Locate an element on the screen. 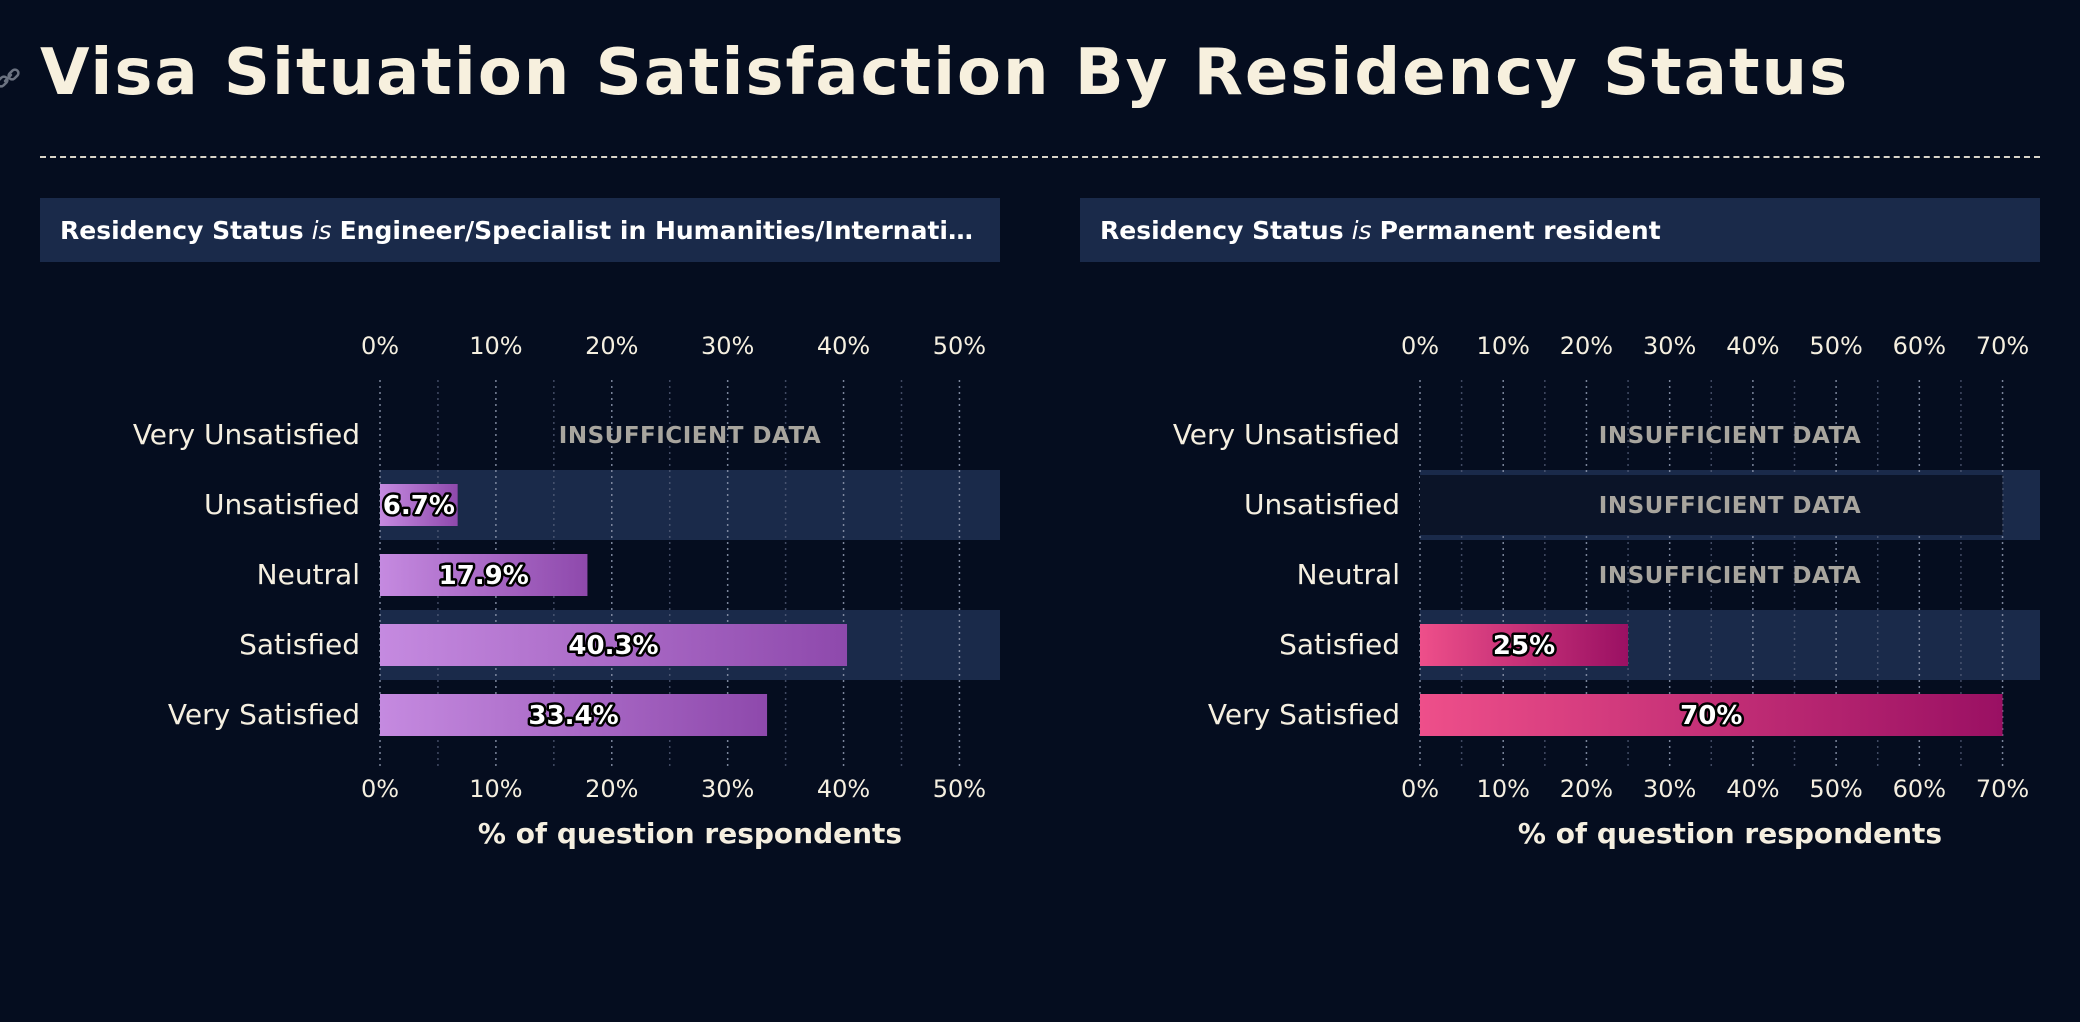 The height and width of the screenshot is (1022, 2080). insufficient-shade is located at coordinates (1711, 505).